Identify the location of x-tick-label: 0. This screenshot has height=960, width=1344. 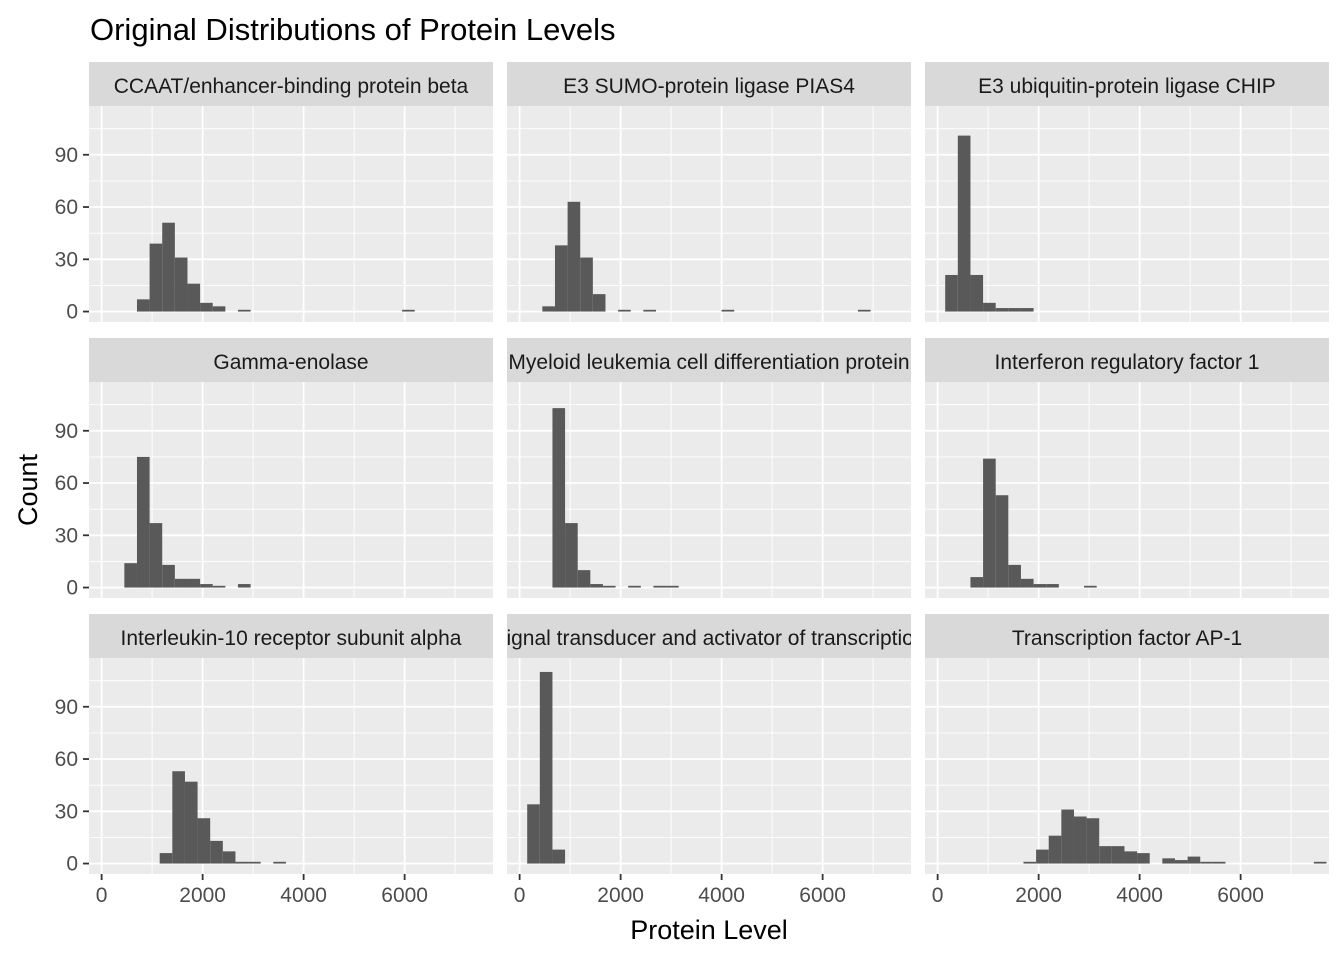
(520, 895).